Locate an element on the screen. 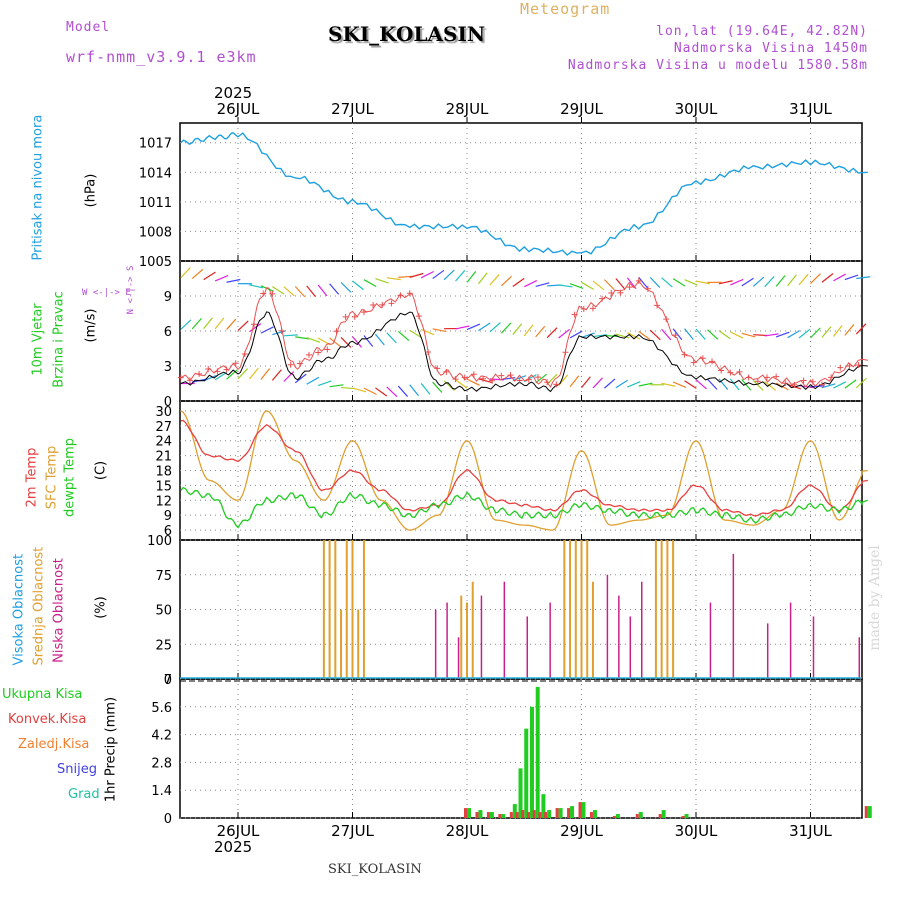 The image size is (900, 900). elevation-label: Nadmorska Visina 1450m is located at coordinates (770, 48).